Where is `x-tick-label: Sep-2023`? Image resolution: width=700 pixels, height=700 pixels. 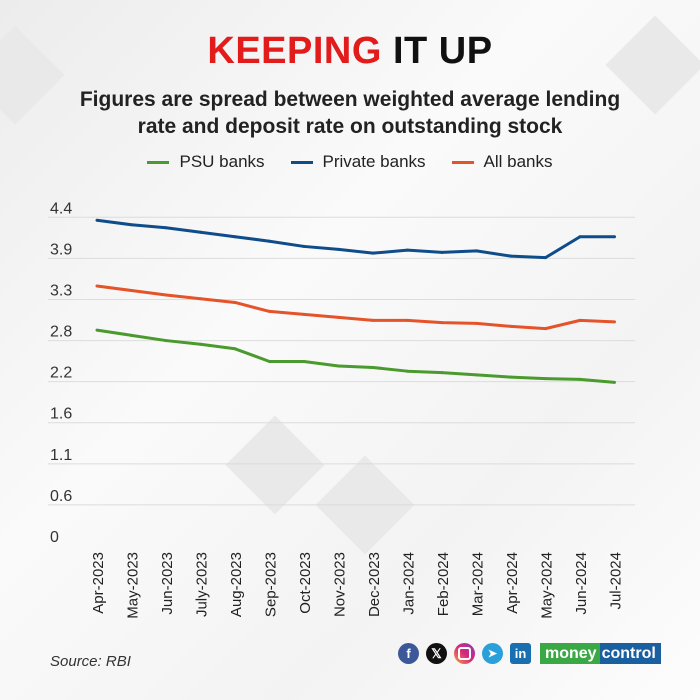
x-tick-label: Sep-2023 is located at coordinates (271, 584).